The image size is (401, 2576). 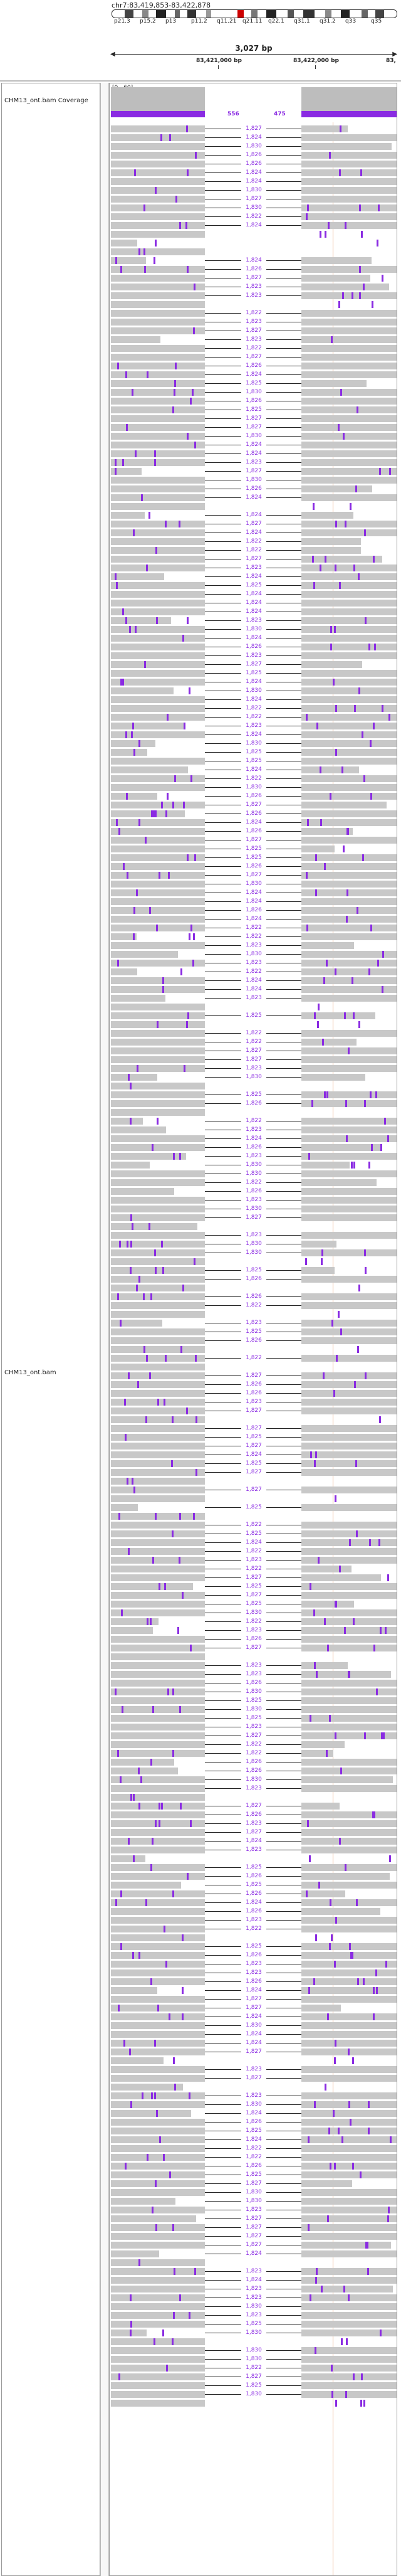 I want to click on alignment-track-name: CHM13_ont.bam, so click(x=30, y=1372).